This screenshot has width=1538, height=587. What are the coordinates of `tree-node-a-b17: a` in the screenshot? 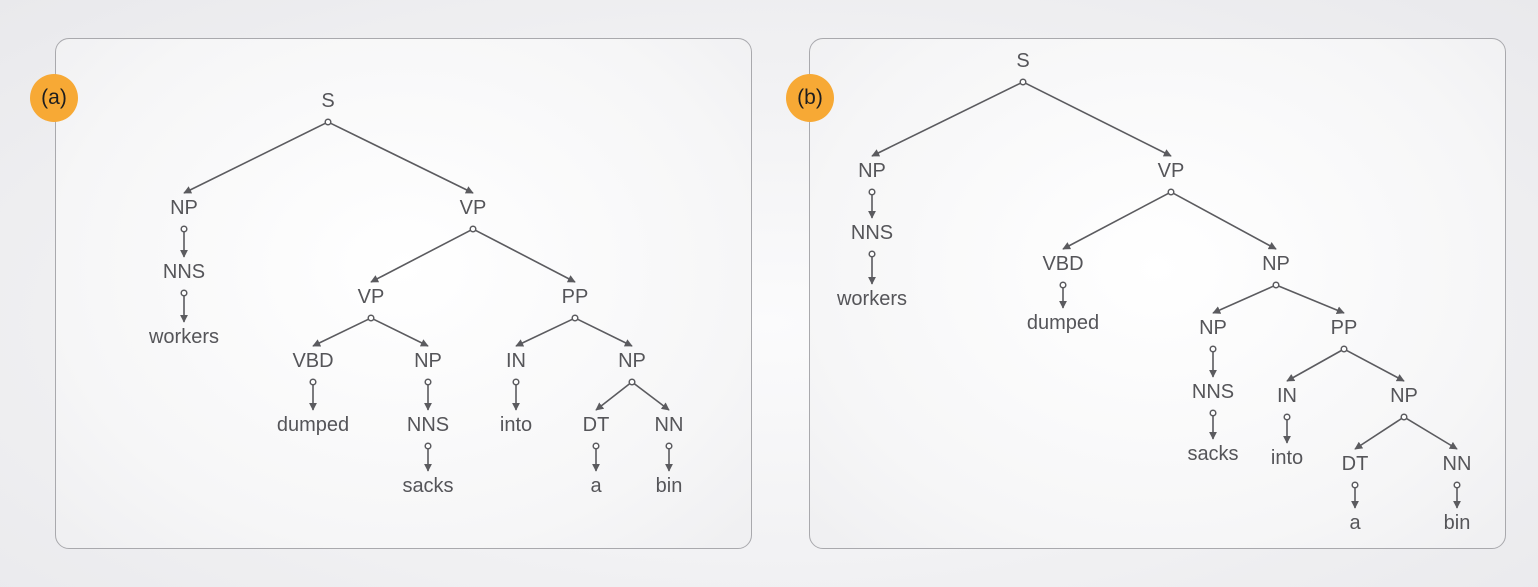 It's located at (1355, 523).